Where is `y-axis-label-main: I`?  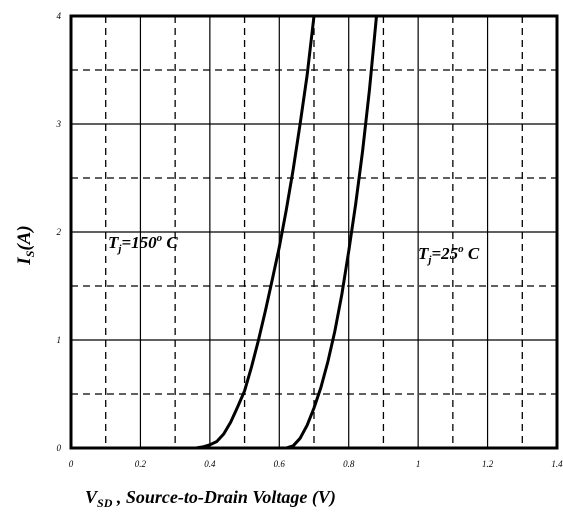
y-axis-label-main: I is located at coordinates (24, 261).